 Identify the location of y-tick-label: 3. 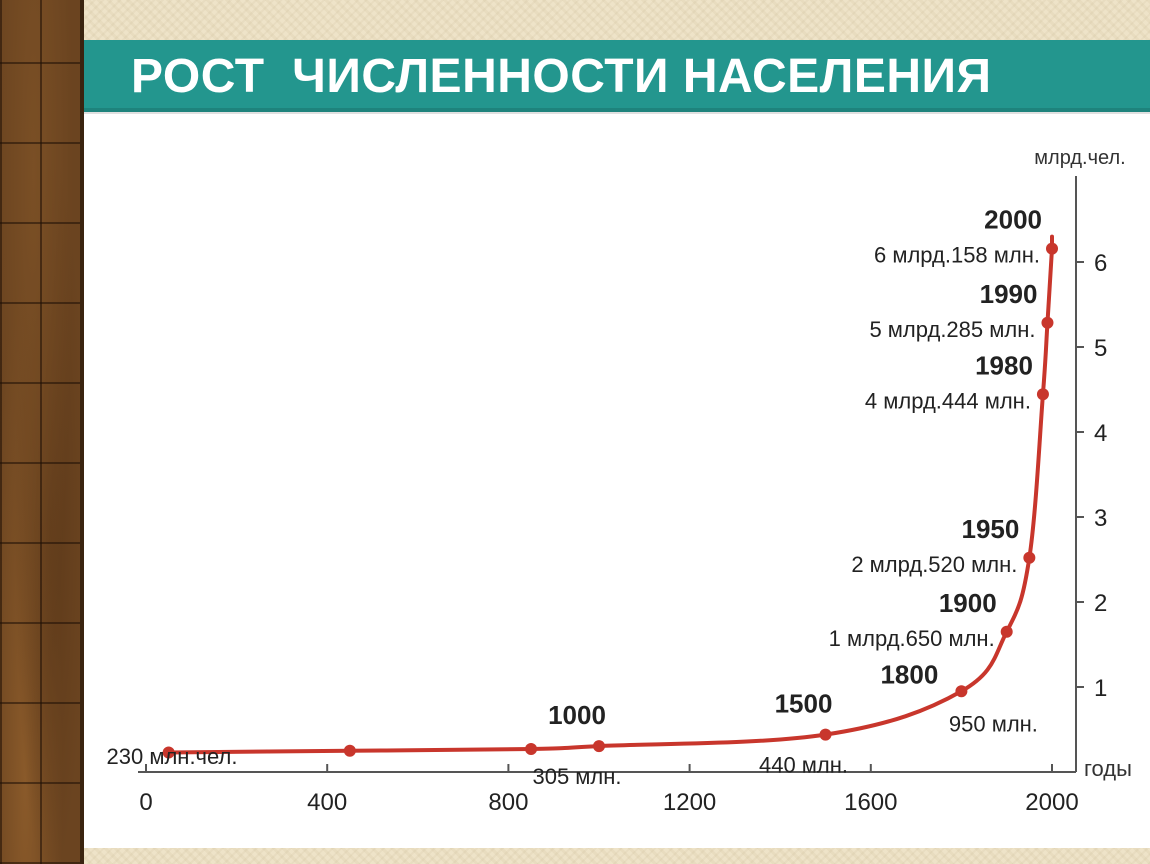
(1100, 518).